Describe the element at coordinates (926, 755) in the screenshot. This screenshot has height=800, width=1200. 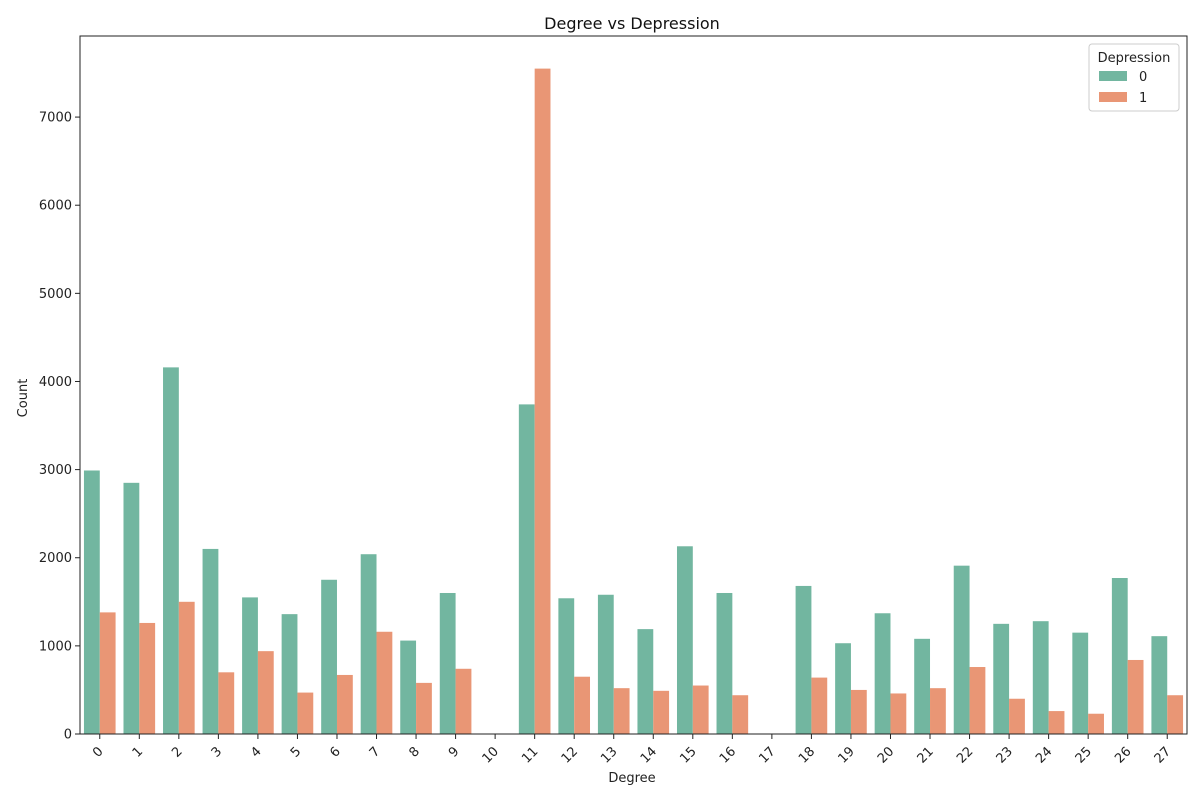
I see `x-tick-label: 21` at that location.